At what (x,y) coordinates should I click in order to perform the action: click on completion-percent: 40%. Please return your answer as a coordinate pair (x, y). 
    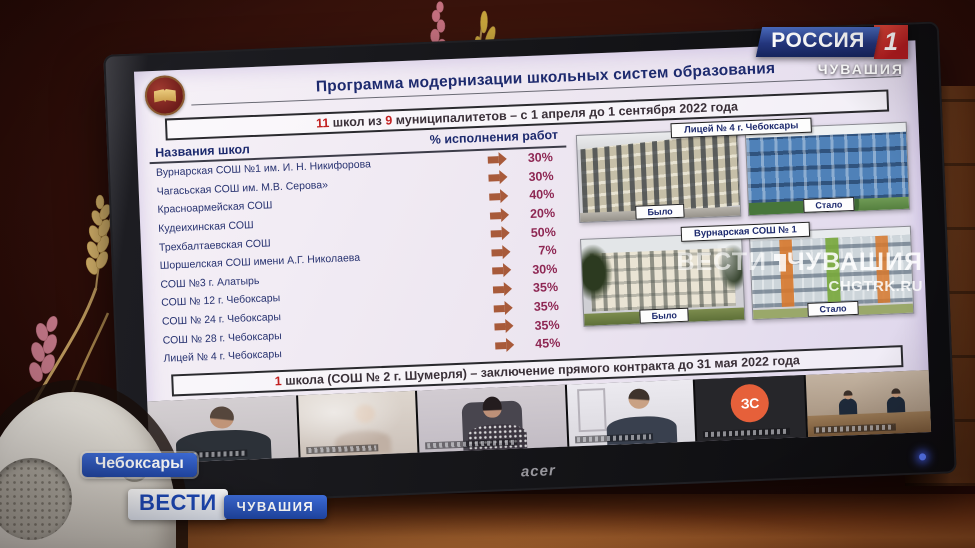
    Looking at the image, I should click on (542, 195).